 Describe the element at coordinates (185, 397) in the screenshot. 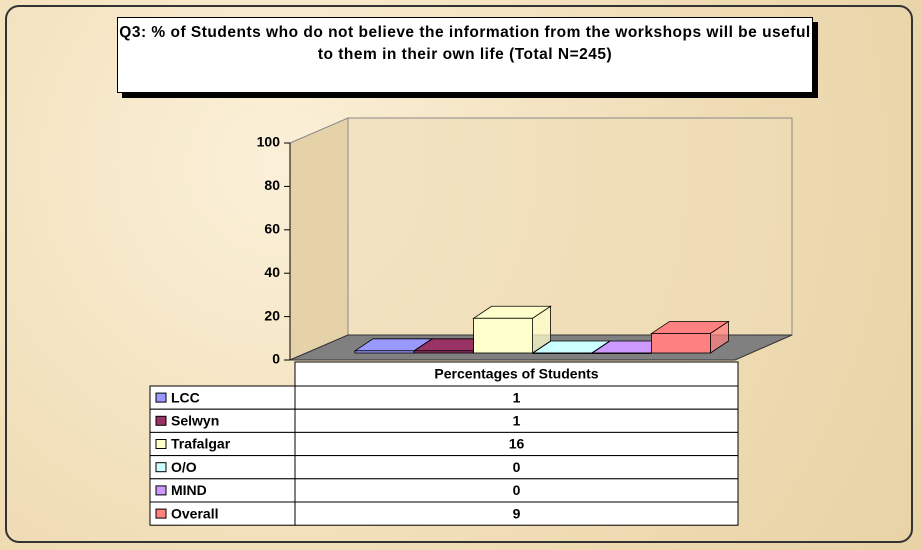

I see `legend-label: LCC` at that location.